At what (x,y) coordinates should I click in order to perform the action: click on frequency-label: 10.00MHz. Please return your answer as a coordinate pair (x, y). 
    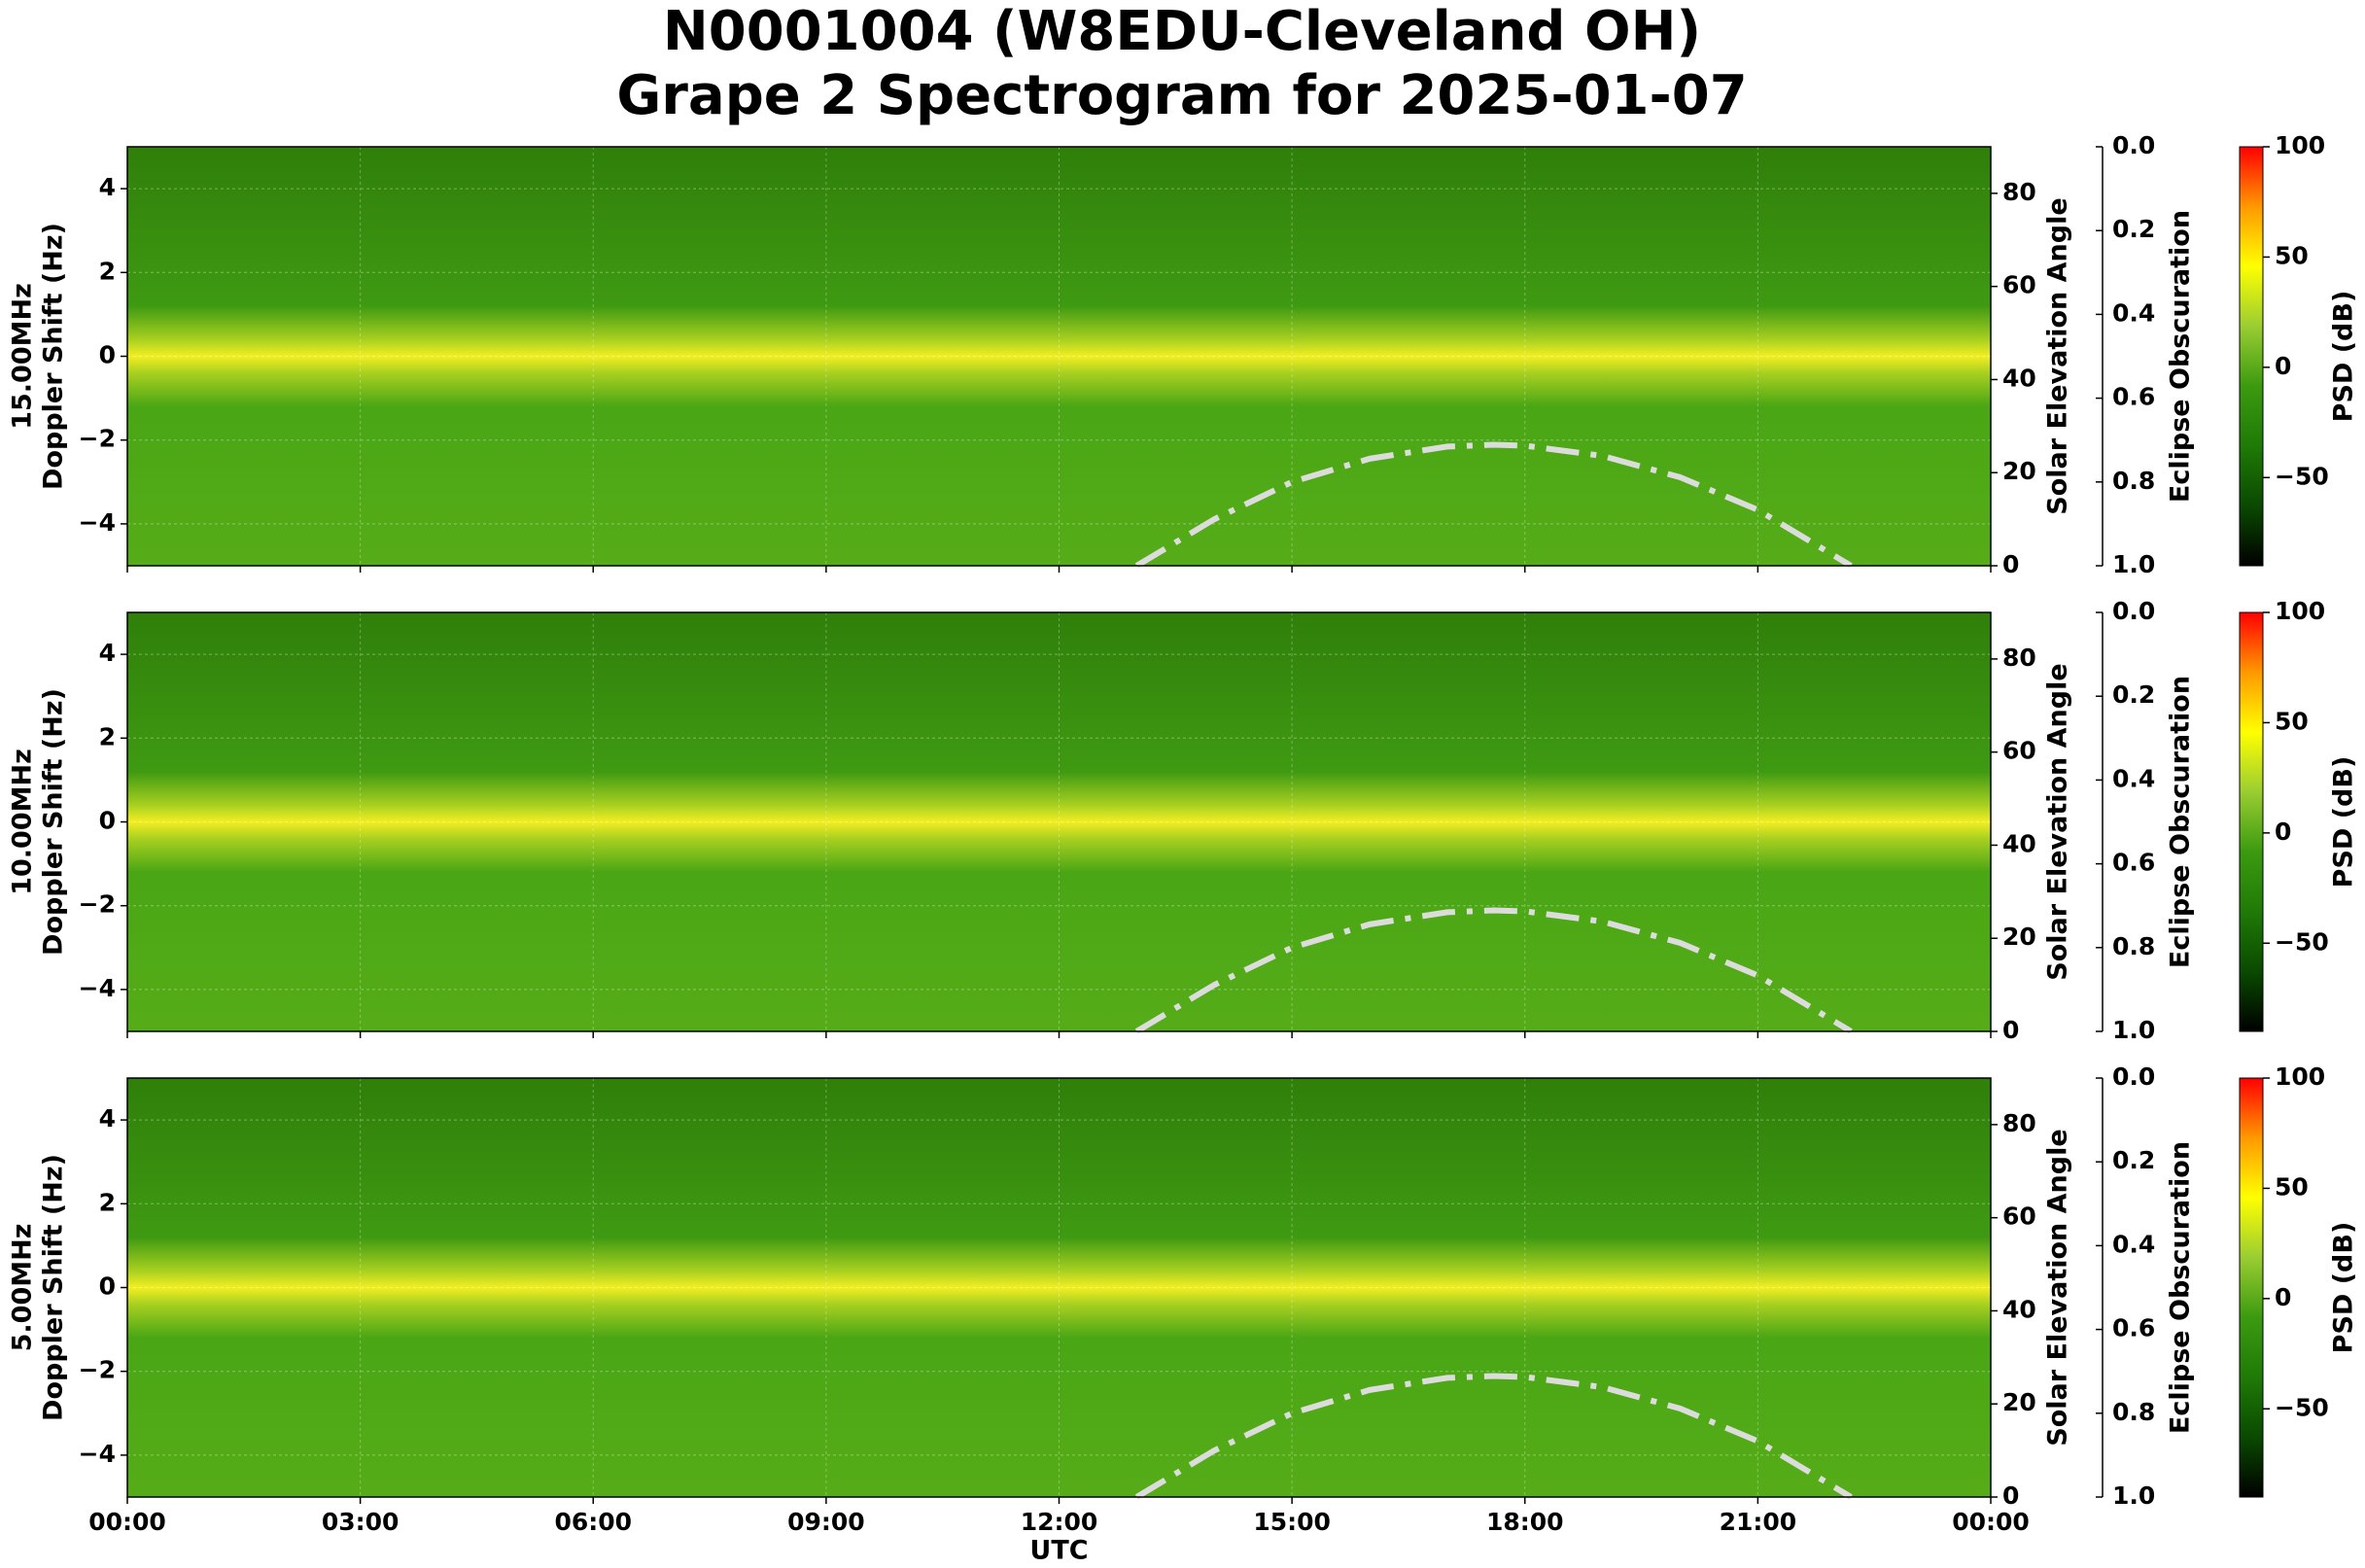
    Looking at the image, I should click on (23, 822).